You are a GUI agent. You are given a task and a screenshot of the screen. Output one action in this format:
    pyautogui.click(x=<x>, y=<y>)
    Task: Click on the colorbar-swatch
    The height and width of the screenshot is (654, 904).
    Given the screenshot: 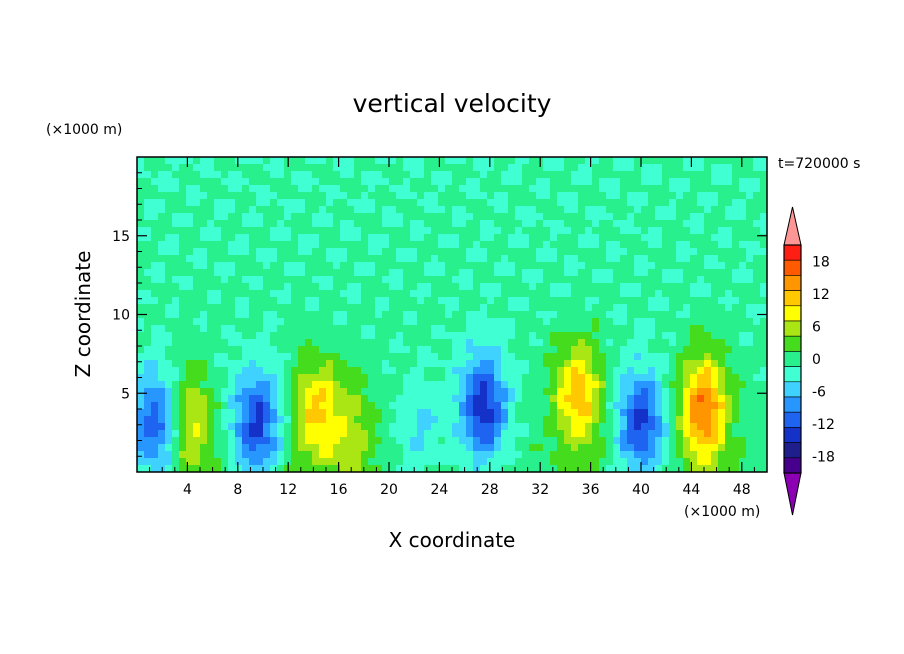 What is the action you would take?
    pyautogui.click(x=792, y=389)
    